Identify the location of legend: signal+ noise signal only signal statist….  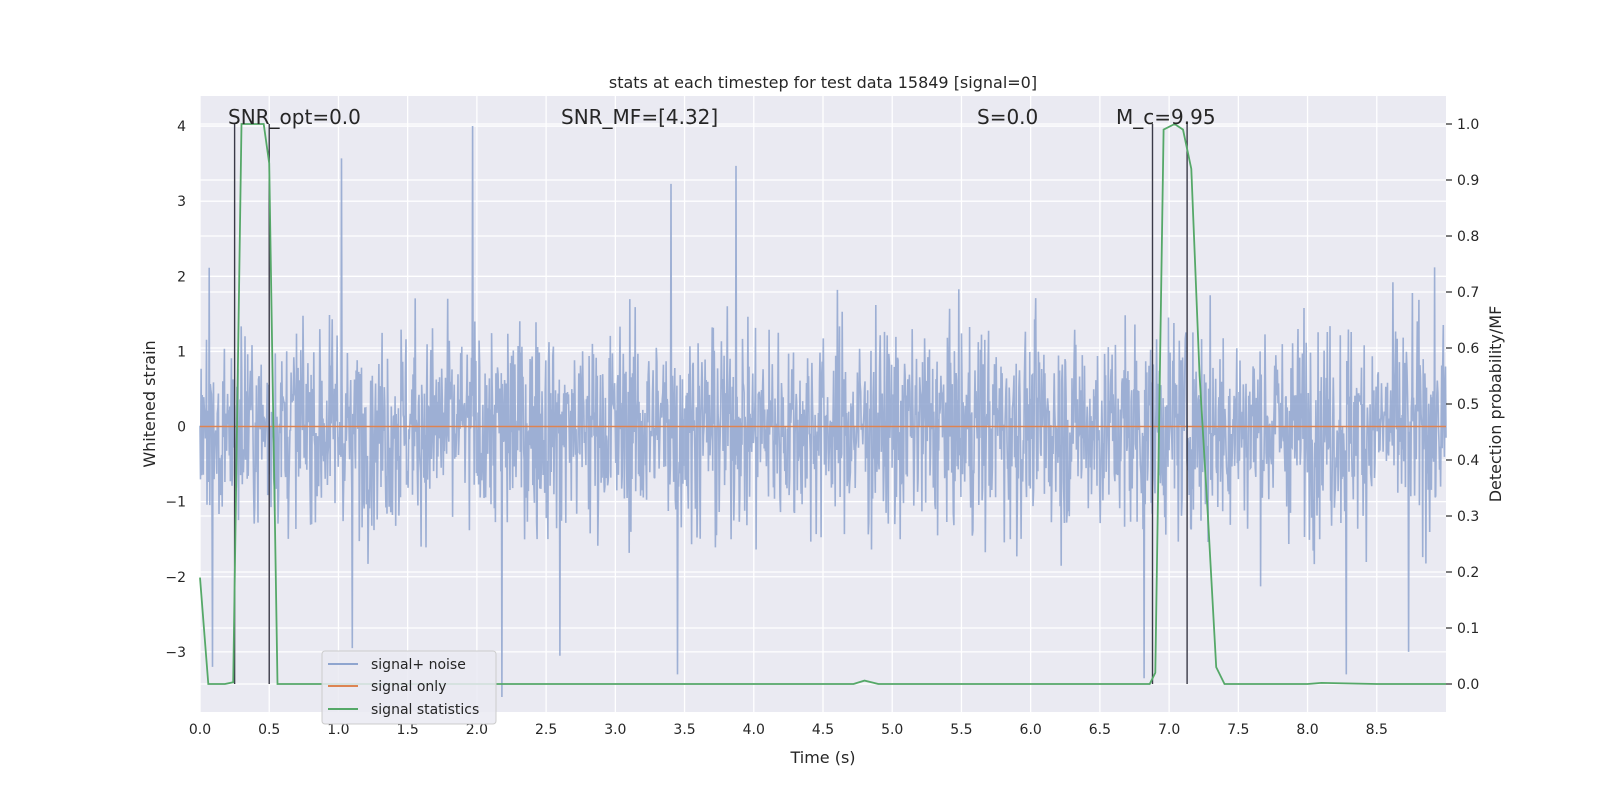
(409, 687).